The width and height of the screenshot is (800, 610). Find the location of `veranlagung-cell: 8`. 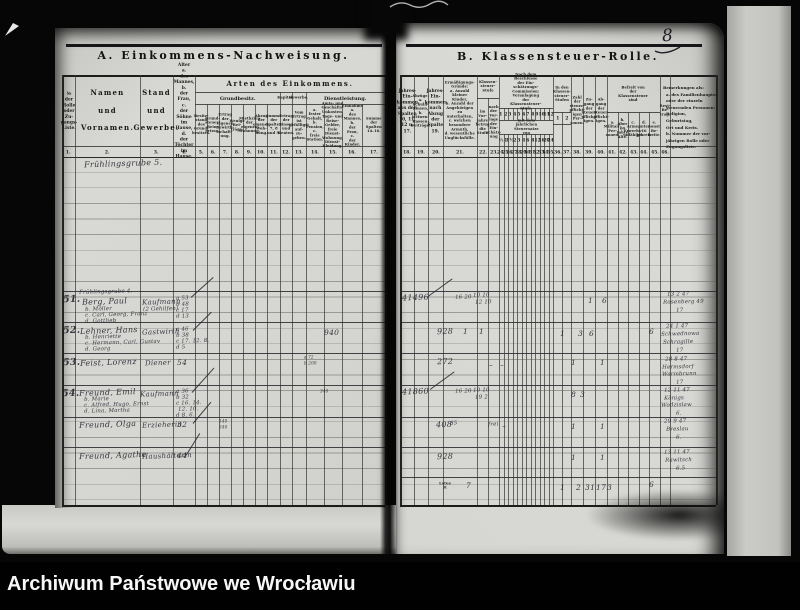

veranlagung-cell: 8 is located at coordinates (533, 114).